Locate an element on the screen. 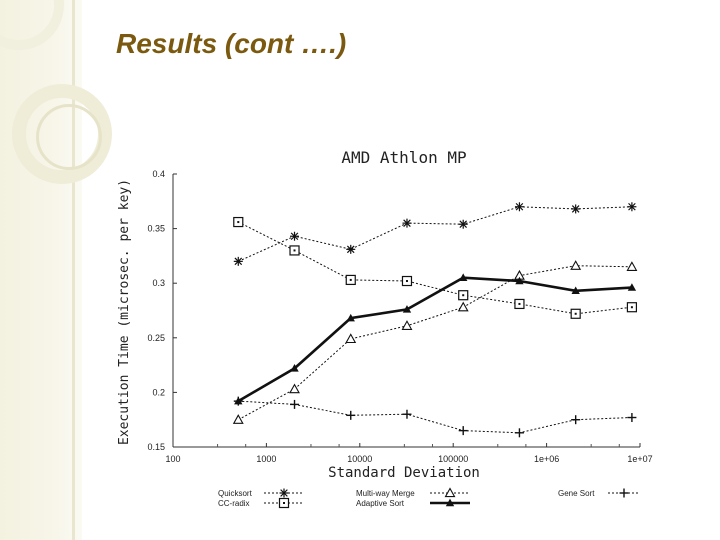 This screenshot has width=720, height=540. legend-label: Adaptive Sort is located at coordinates (380, 503).